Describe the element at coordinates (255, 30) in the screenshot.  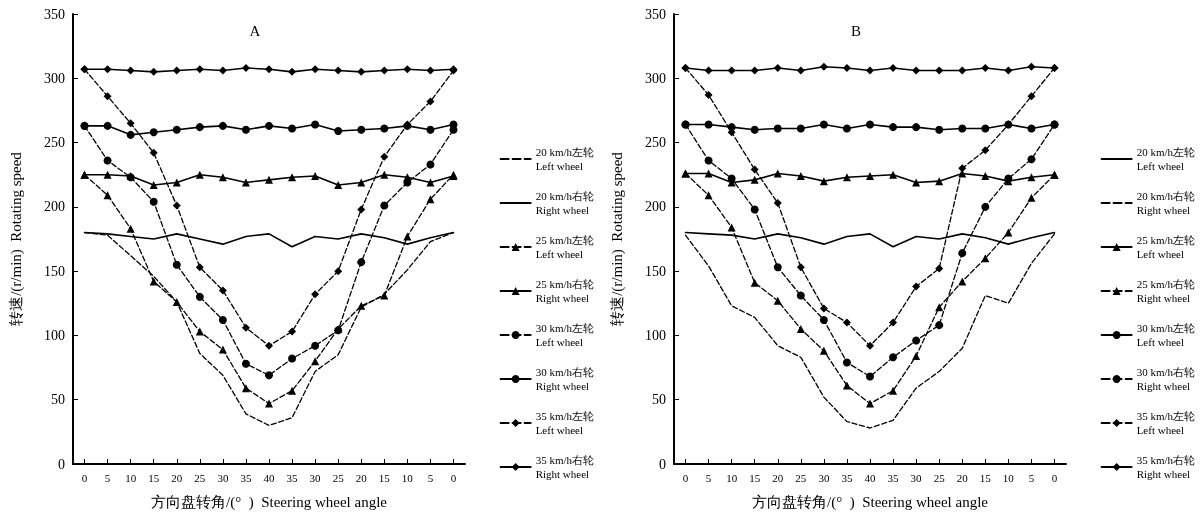
I see `text: A` at that location.